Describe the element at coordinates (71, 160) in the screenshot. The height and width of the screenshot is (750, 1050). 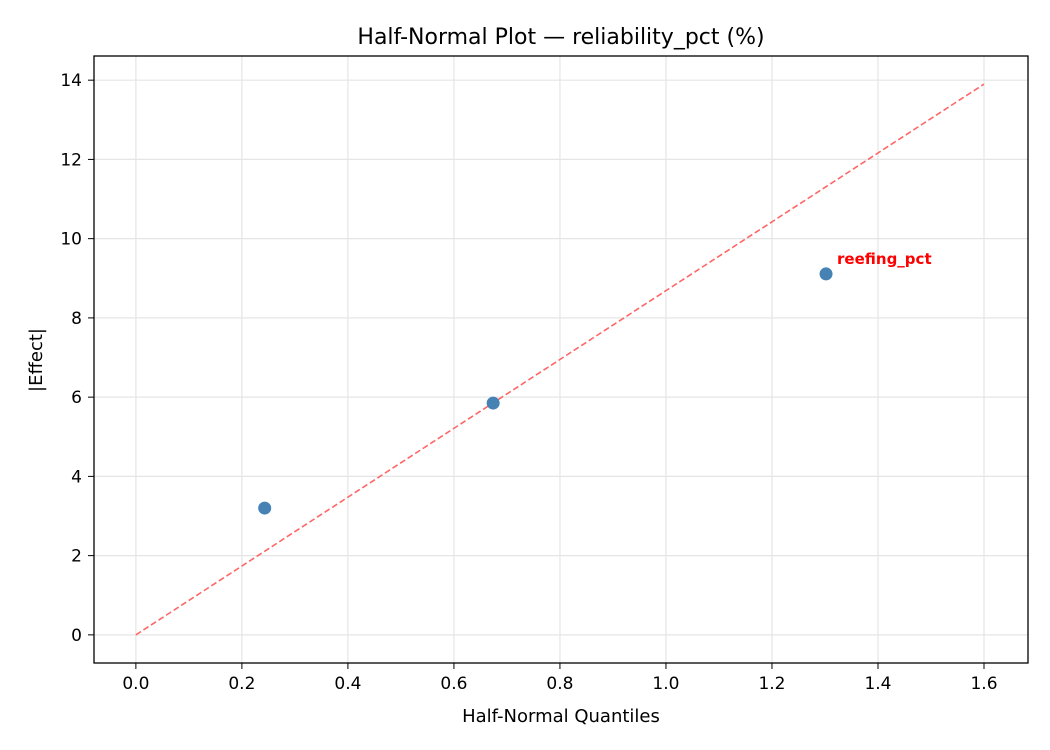
I see `y-tick-label: 12` at that location.